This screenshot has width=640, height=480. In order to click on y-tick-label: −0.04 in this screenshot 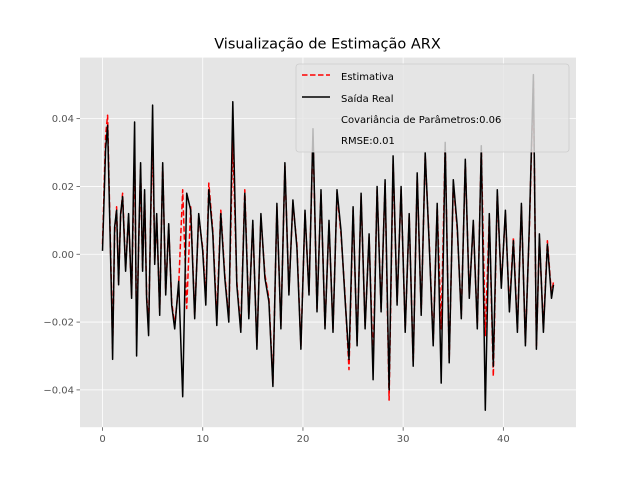, I will do `click(58, 390)`.